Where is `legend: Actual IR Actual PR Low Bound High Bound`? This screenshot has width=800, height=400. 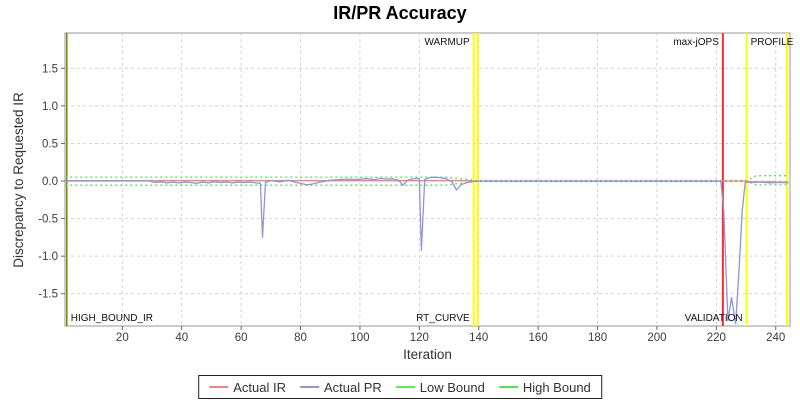 legend: Actual IR Actual PR Low Bound High Bound is located at coordinates (400, 387).